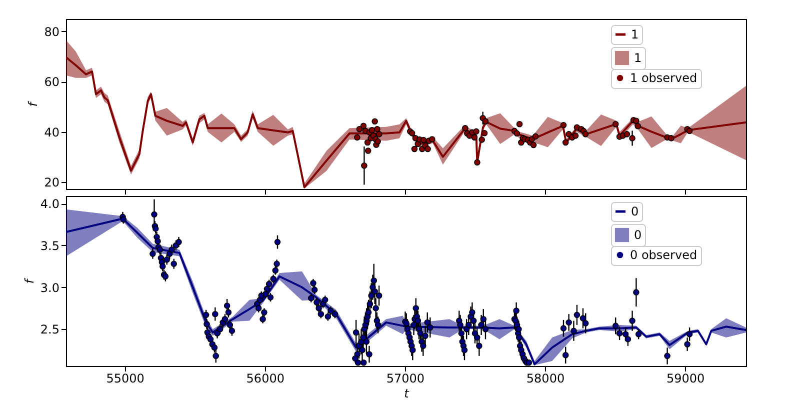 Image resolution: width=800 pixels, height=400 pixels. I want to click on y-tick-label: 40, so click(52, 132).